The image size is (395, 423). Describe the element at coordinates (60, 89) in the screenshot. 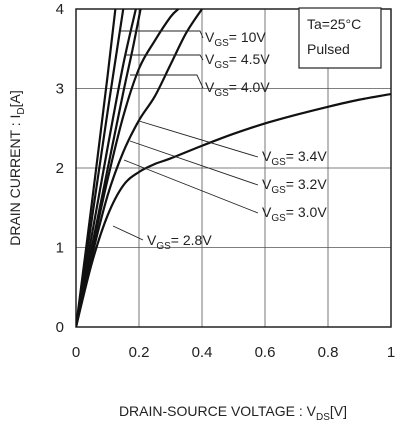

I see `y-tick-label: 3` at that location.